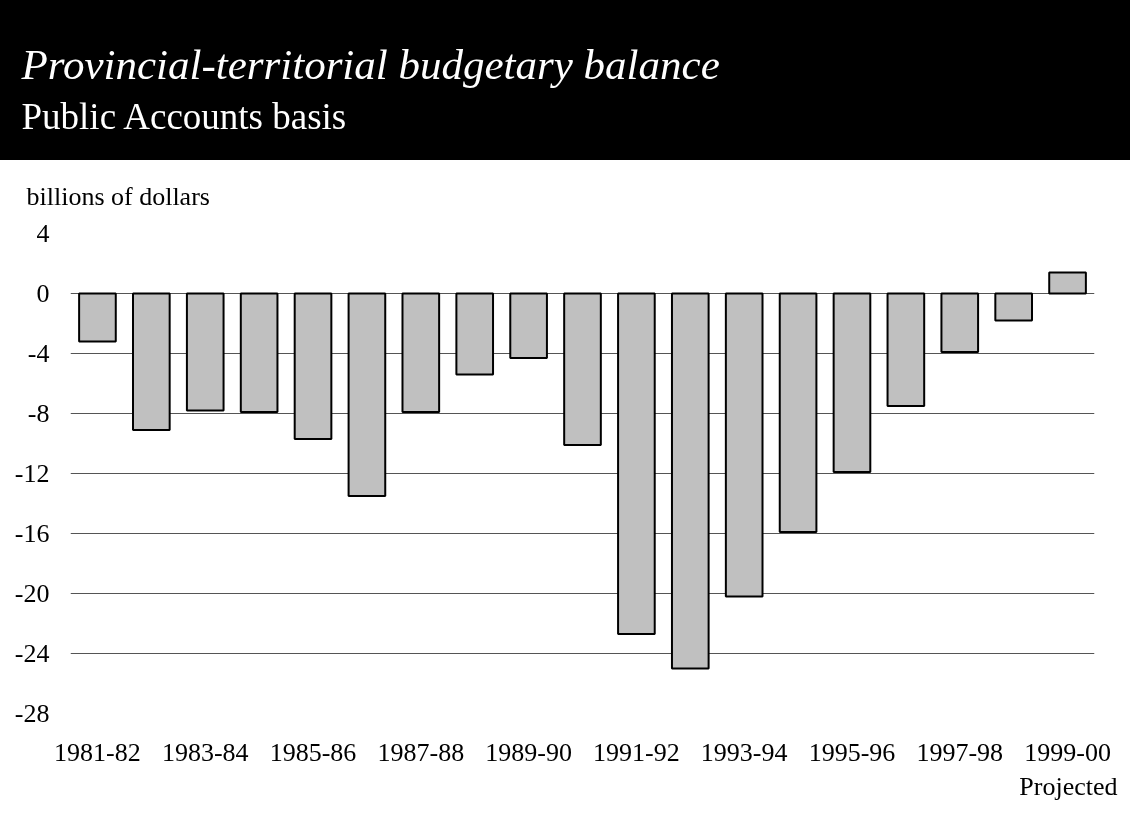 The image size is (1130, 831). What do you see at coordinates (205, 752) in the screenshot?
I see `x-tick-label: 1983-84` at bounding box center [205, 752].